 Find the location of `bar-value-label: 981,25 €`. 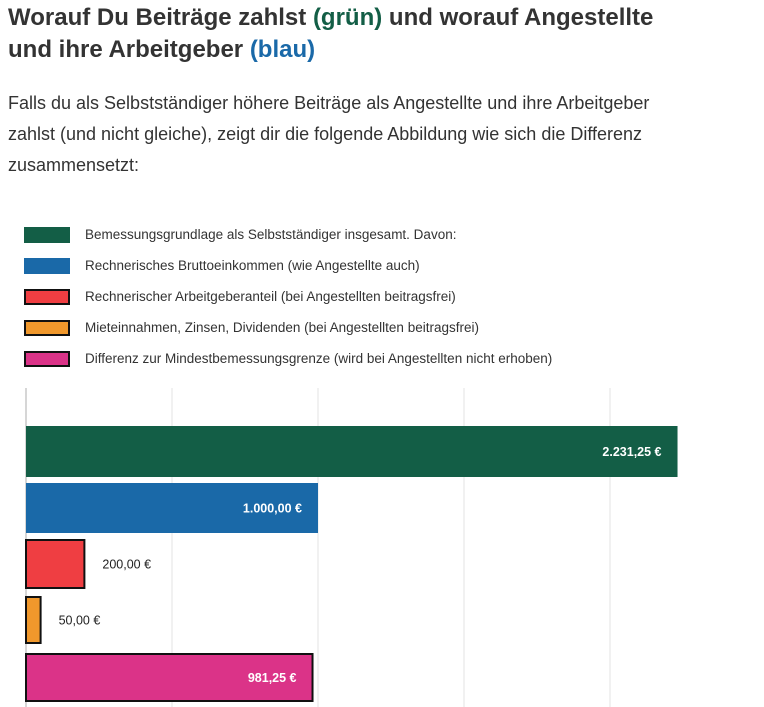

bar-value-label: 981,25 € is located at coordinates (272, 678).